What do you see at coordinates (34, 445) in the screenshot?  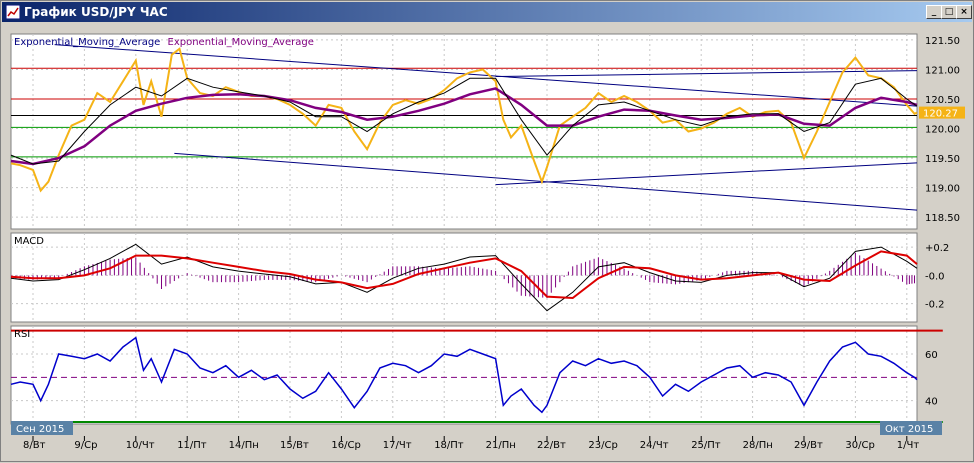 I see `x-tick-label: 8/Вт` at bounding box center [34, 445].